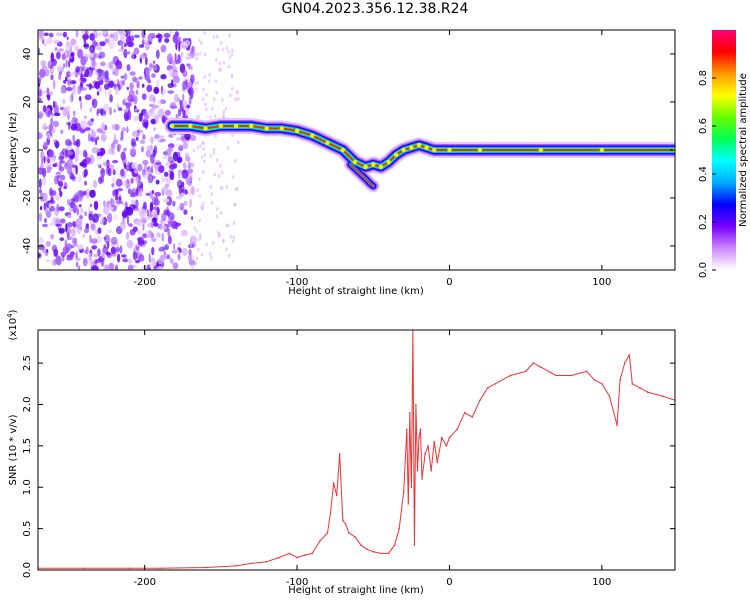  I want to click on colorbar-tick-label: 0.2, so click(703, 222).